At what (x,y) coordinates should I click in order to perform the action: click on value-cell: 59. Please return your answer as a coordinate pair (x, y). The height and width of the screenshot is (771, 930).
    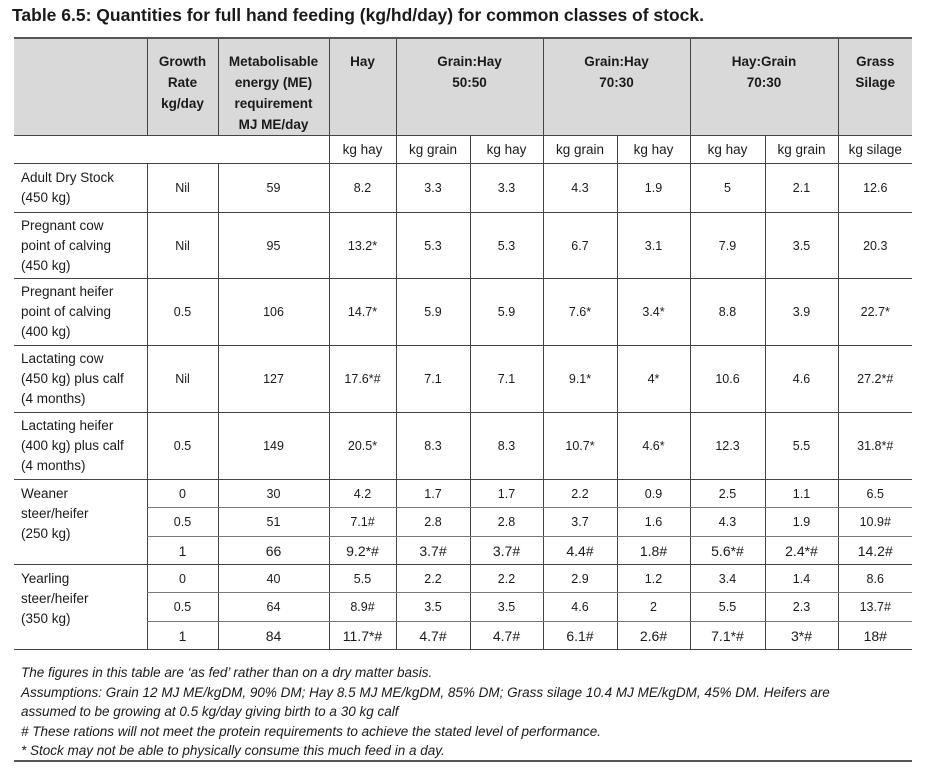
    Looking at the image, I should click on (273, 188).